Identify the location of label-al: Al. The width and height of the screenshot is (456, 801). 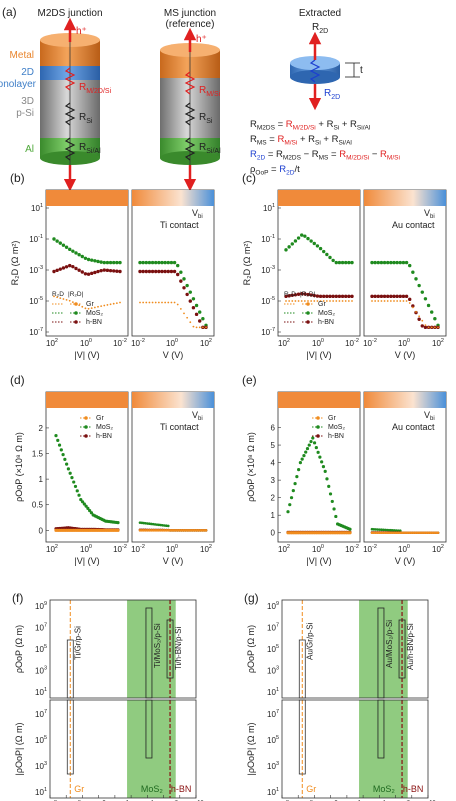
(29, 149).